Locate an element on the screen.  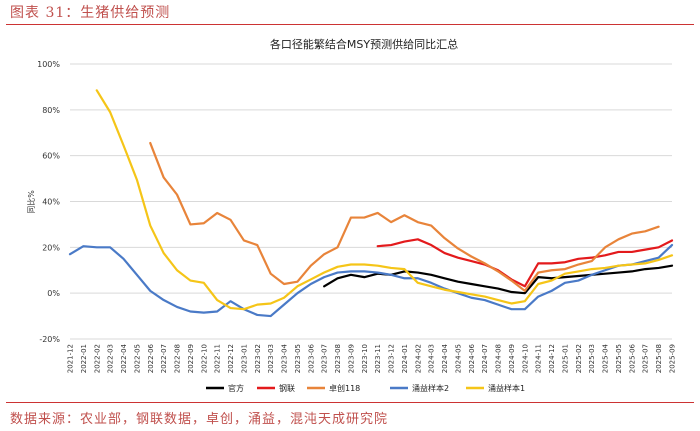
x-tick-label: 2022-10 is located at coordinates (204, 358).